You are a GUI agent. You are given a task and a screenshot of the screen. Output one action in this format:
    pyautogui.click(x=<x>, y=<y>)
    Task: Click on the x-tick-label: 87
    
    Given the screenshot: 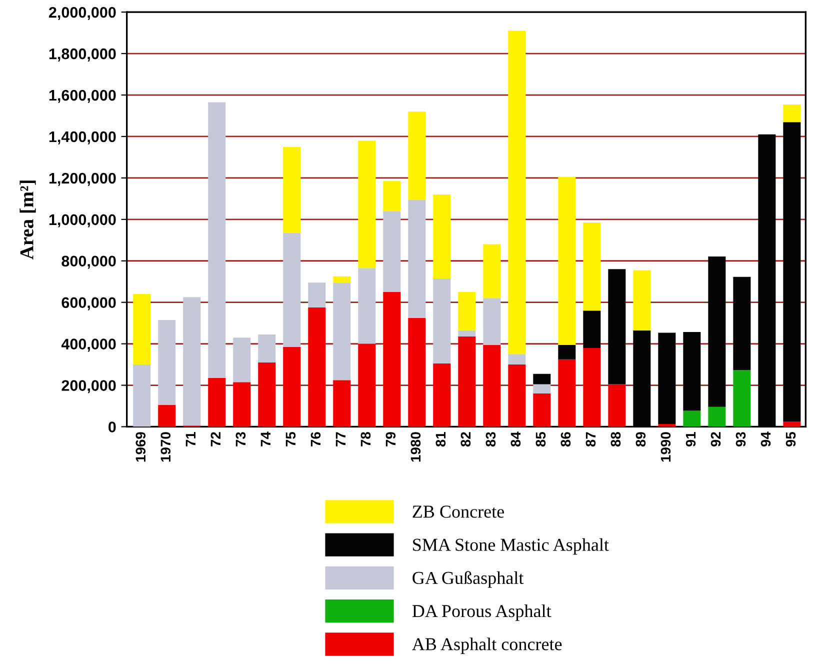 What is the action you would take?
    pyautogui.click(x=591, y=439)
    